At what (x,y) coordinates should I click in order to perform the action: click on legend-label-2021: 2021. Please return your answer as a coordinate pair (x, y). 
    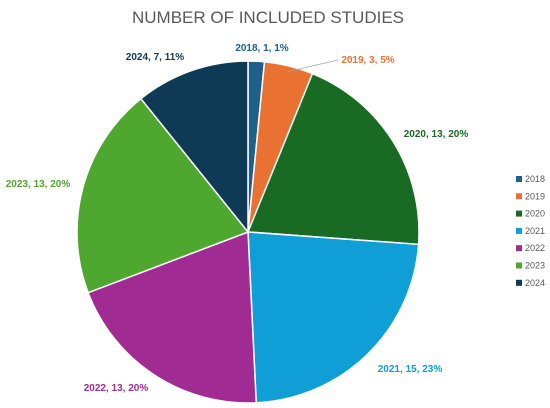
    Looking at the image, I should click on (535, 231).